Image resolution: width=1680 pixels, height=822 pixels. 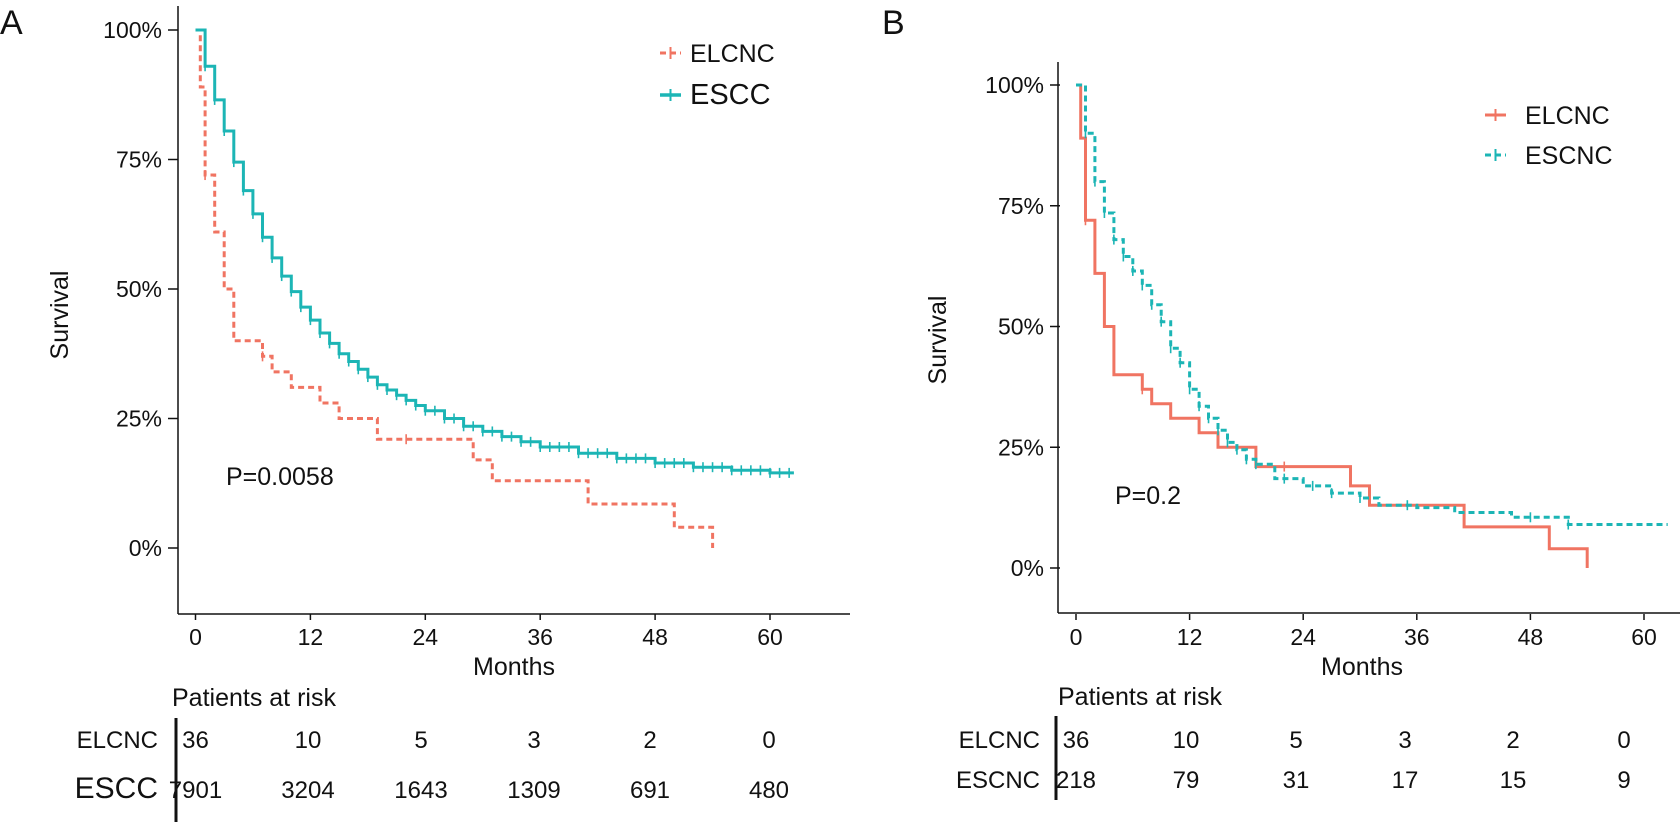 I want to click on p-value: P=0.2, so click(x=1148, y=496).